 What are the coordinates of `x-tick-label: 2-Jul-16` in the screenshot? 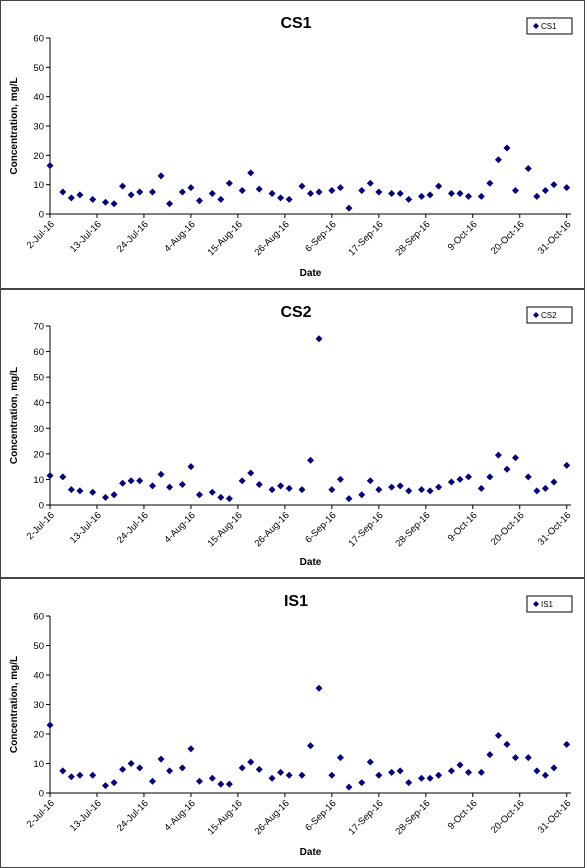 It's located at (41, 526).